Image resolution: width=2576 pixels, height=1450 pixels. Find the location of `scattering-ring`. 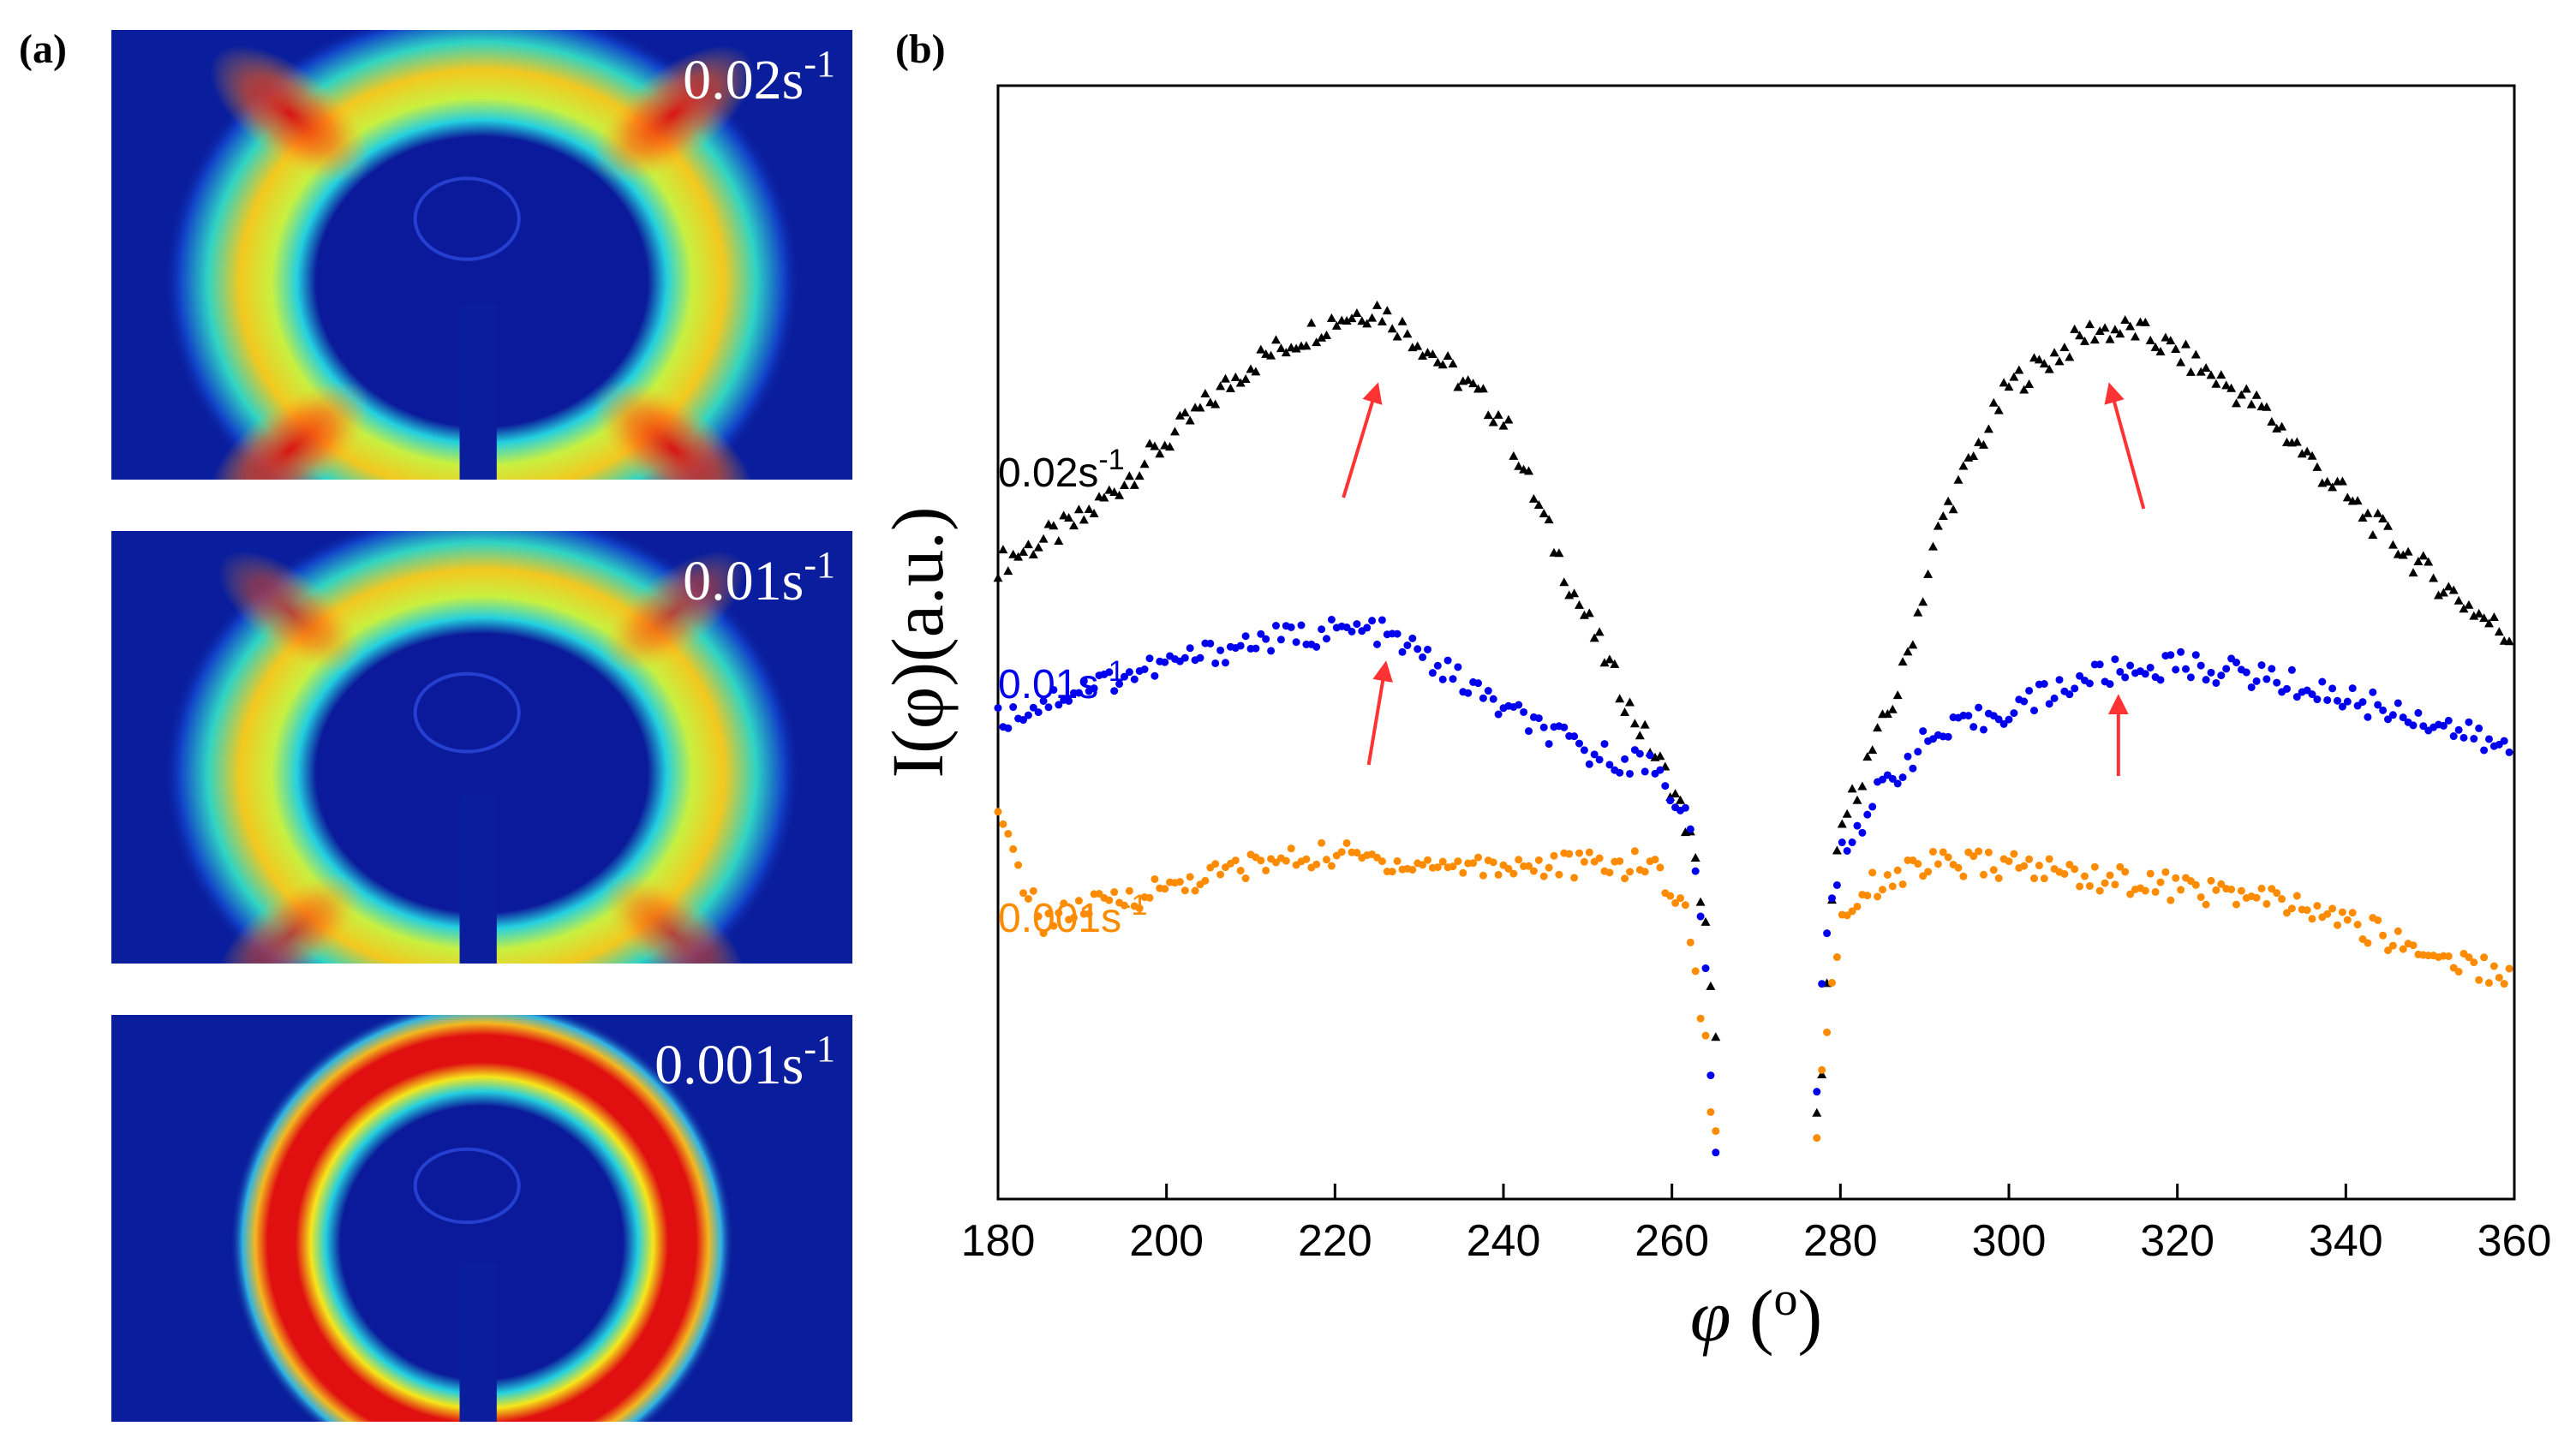

scattering-ring is located at coordinates (482, 1218).